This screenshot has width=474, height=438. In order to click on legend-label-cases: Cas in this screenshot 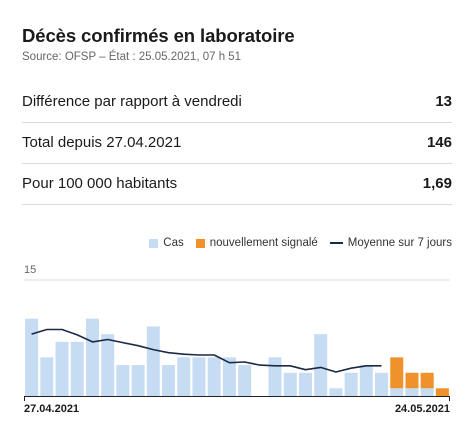, I will do `click(173, 243)`.